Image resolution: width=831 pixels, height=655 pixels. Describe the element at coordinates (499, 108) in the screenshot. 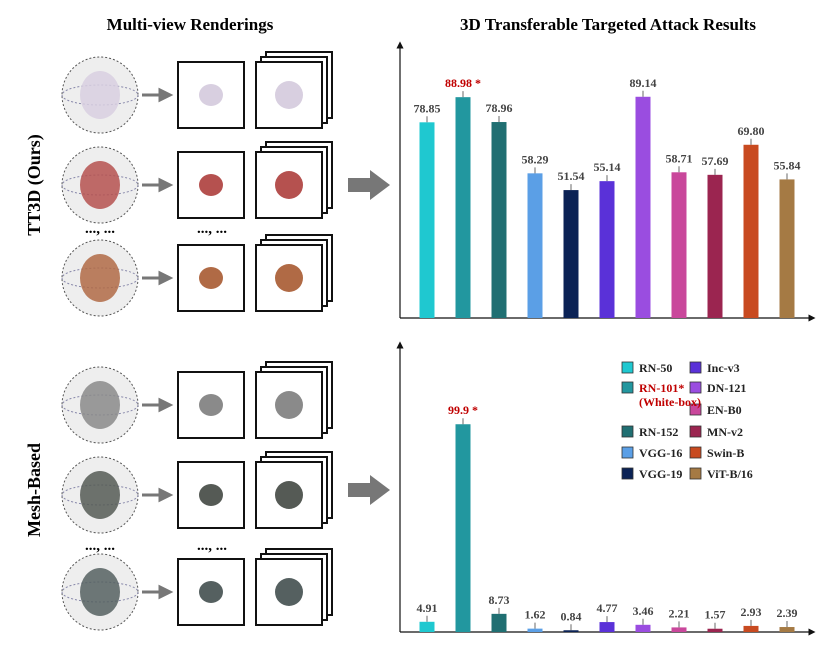

I see `value-label: 78.96` at that location.